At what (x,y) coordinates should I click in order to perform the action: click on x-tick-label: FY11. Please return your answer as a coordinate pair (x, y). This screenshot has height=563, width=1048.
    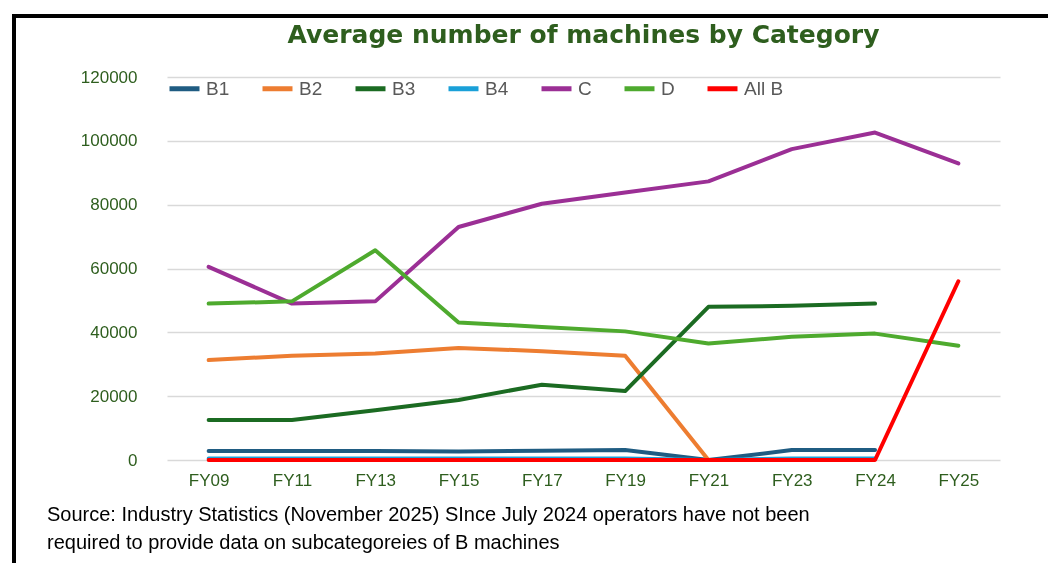
    Looking at the image, I should click on (292, 480).